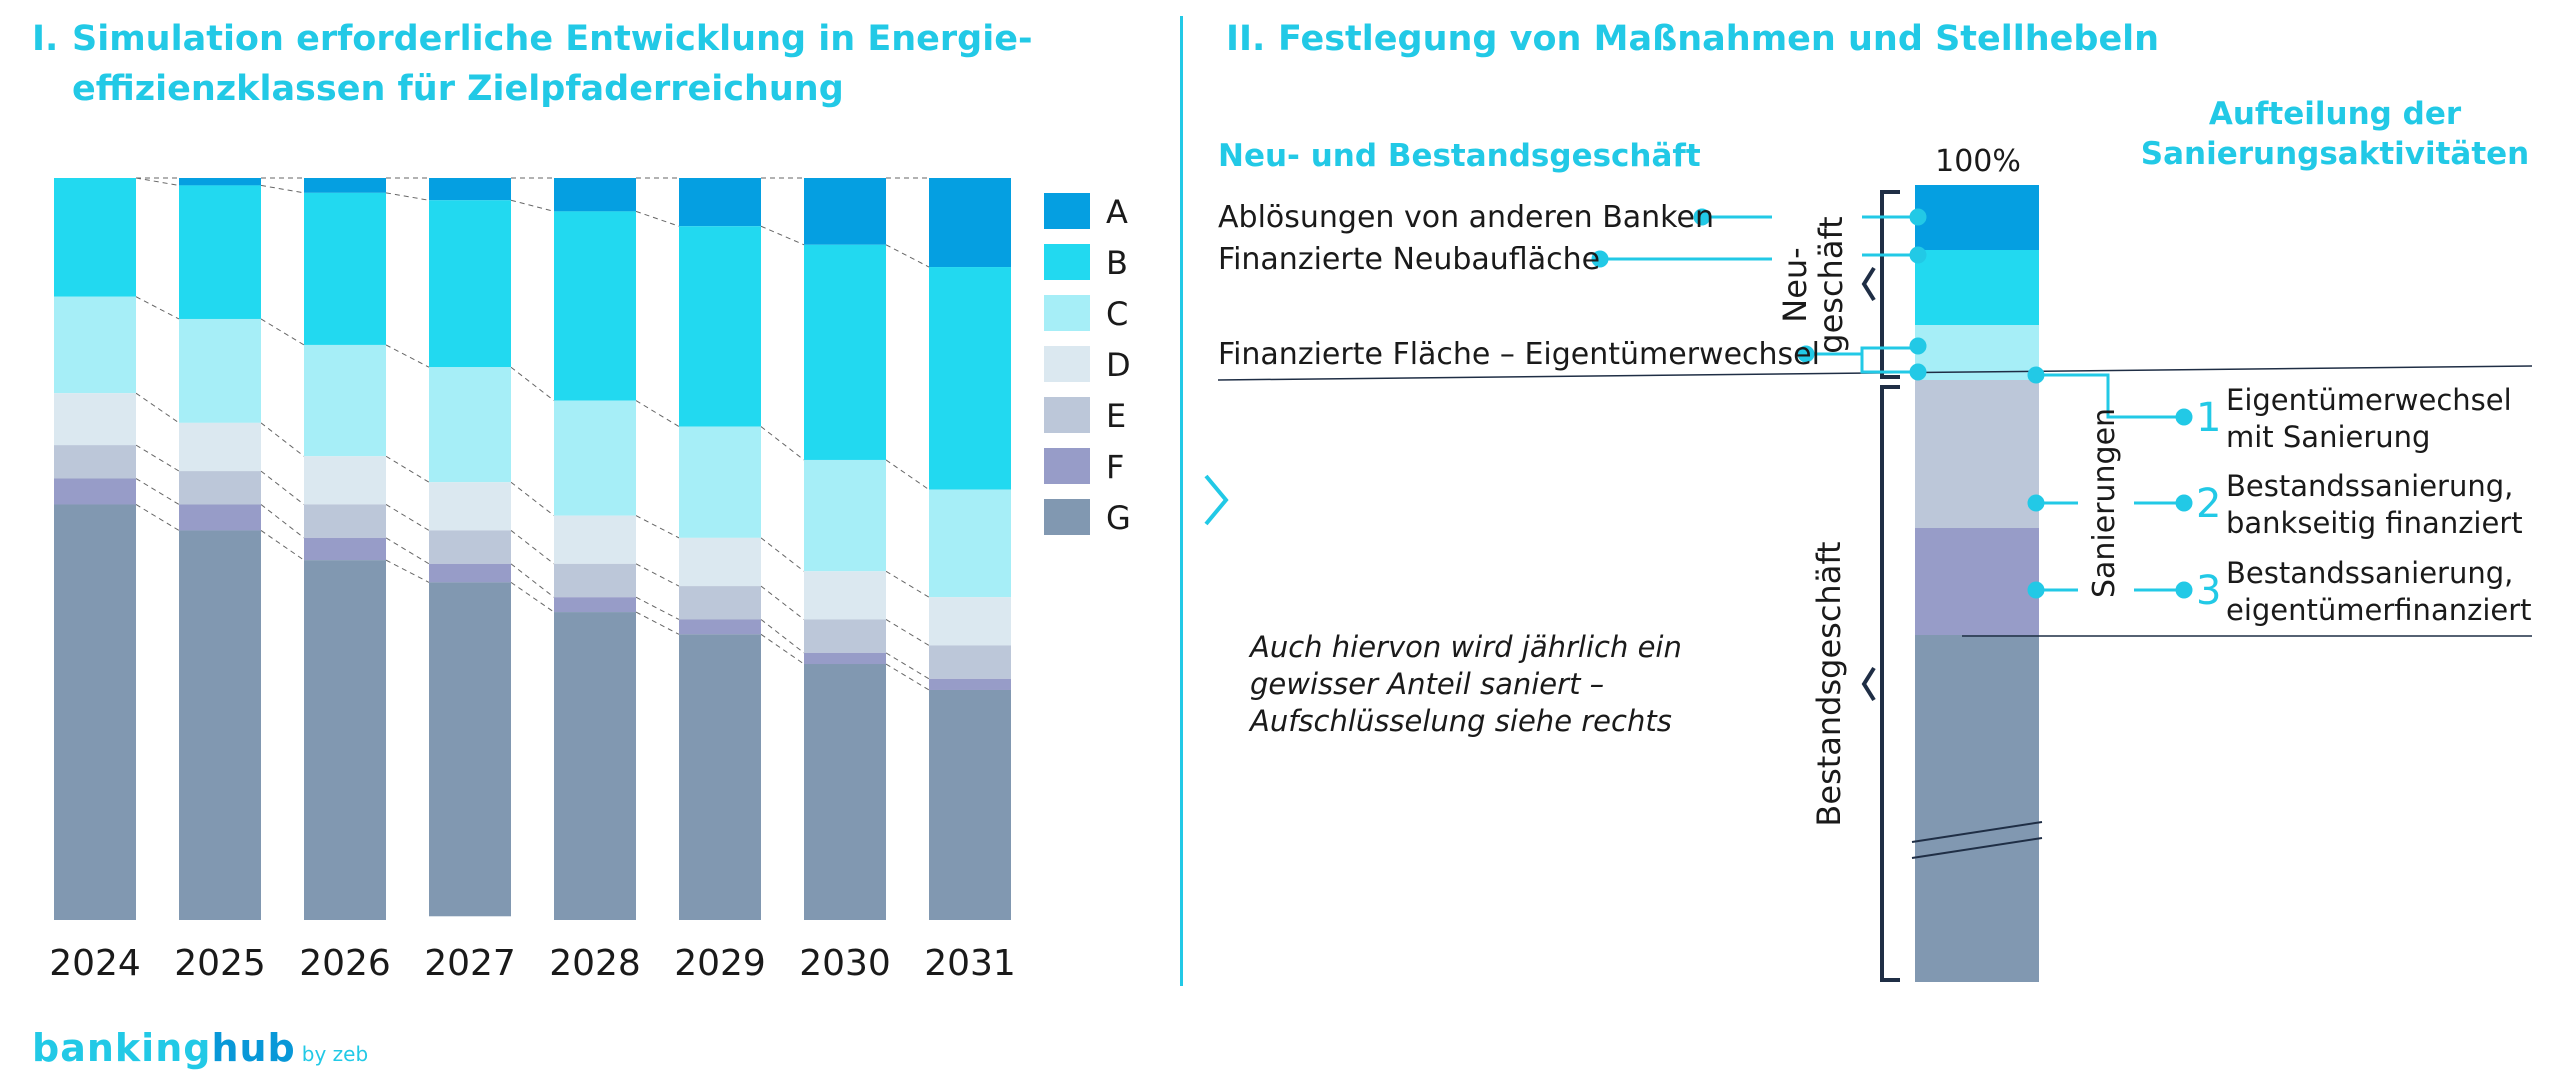 This screenshot has width=2560, height=1090. What do you see at coordinates (845, 352) in the screenshot?
I see `bar-2030-B` at bounding box center [845, 352].